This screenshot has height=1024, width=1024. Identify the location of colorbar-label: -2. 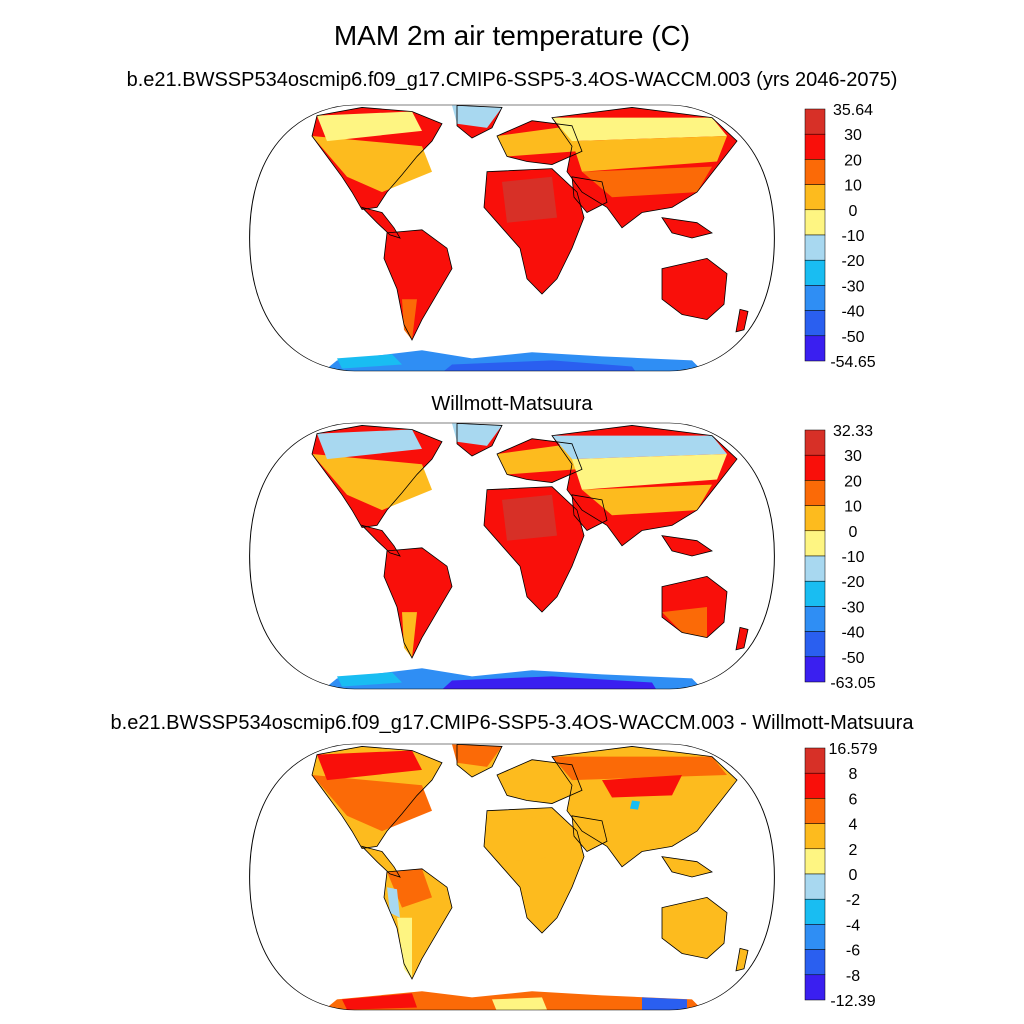
(853, 900).